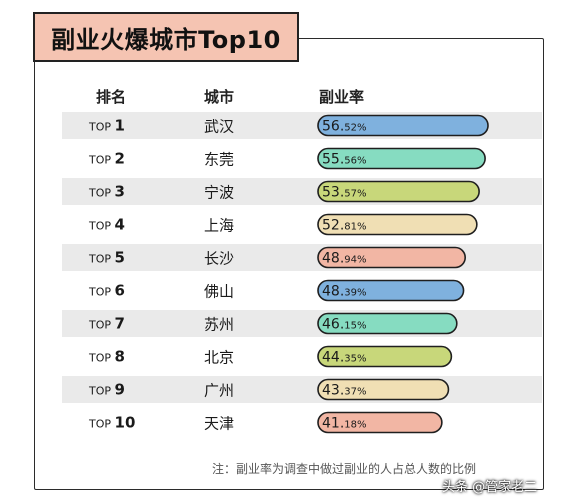 This screenshot has width=561, height=501. What do you see at coordinates (344, 193) in the screenshot?
I see `value-label: 53.57%` at bounding box center [344, 193].